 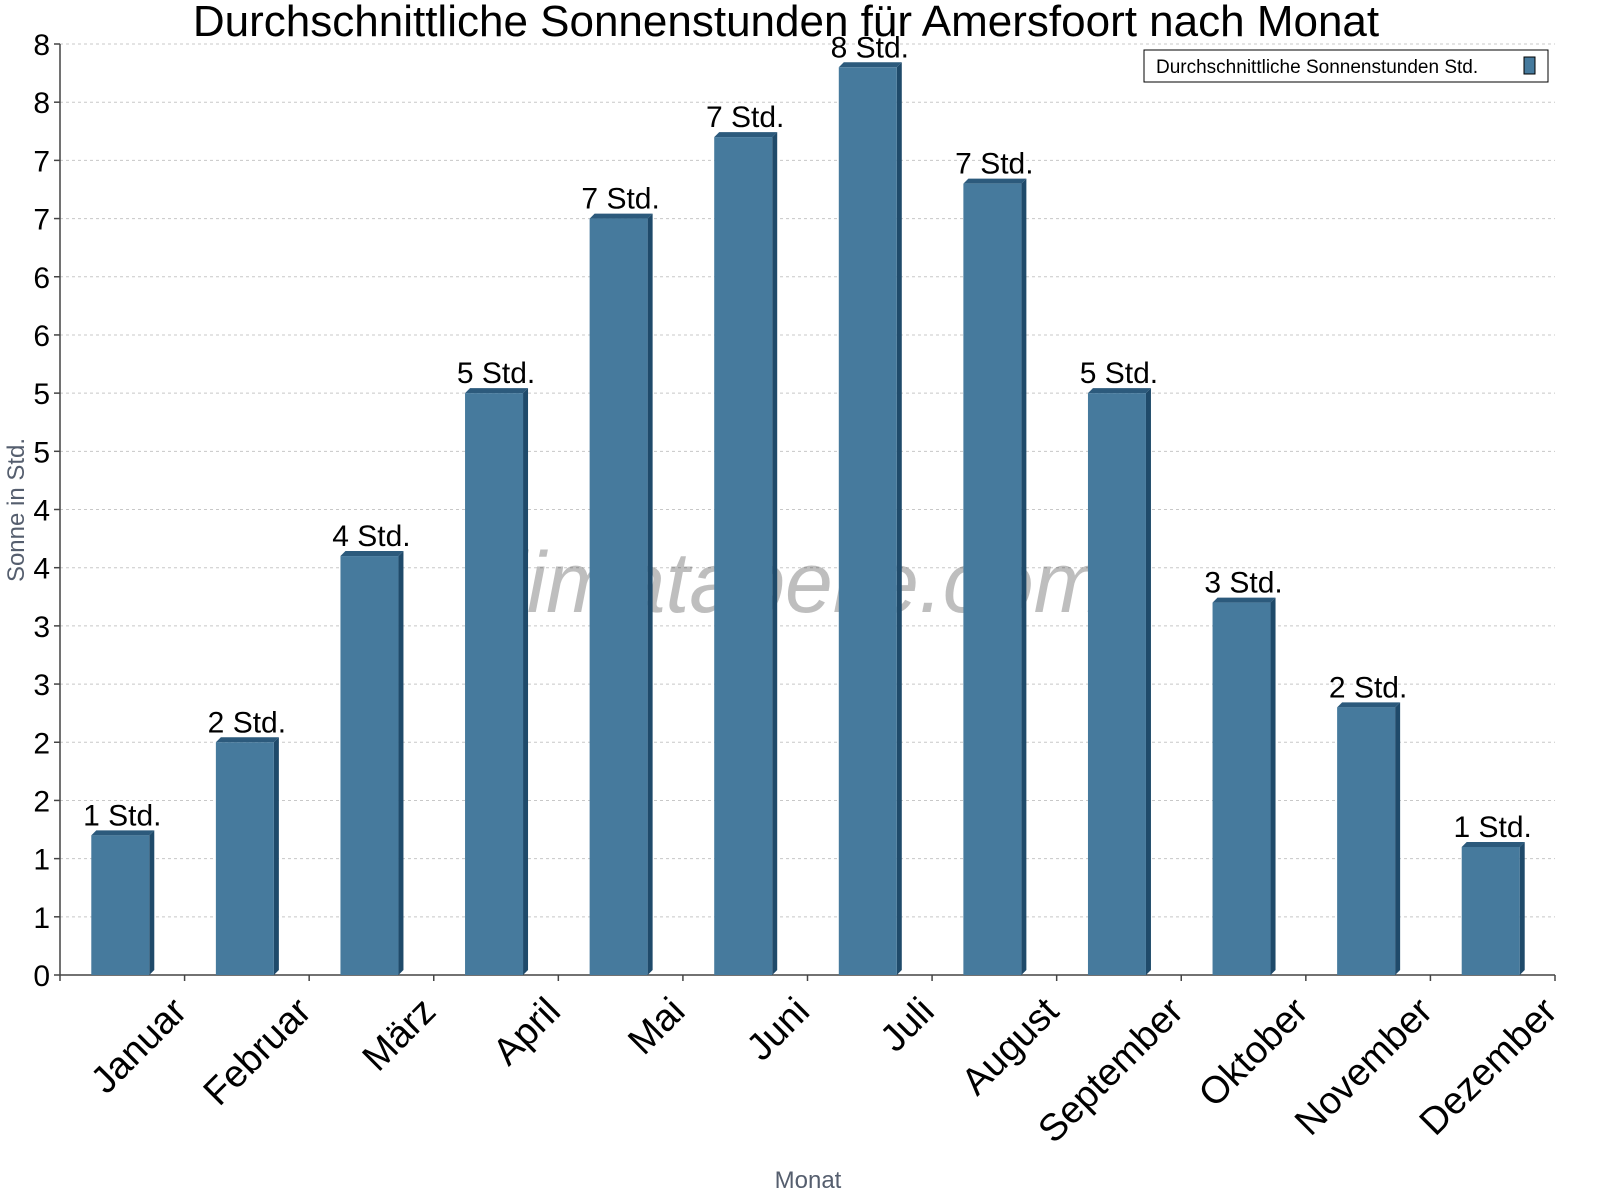 What do you see at coordinates (258, 1052) in the screenshot?
I see `x-tick-label: Februar` at bounding box center [258, 1052].